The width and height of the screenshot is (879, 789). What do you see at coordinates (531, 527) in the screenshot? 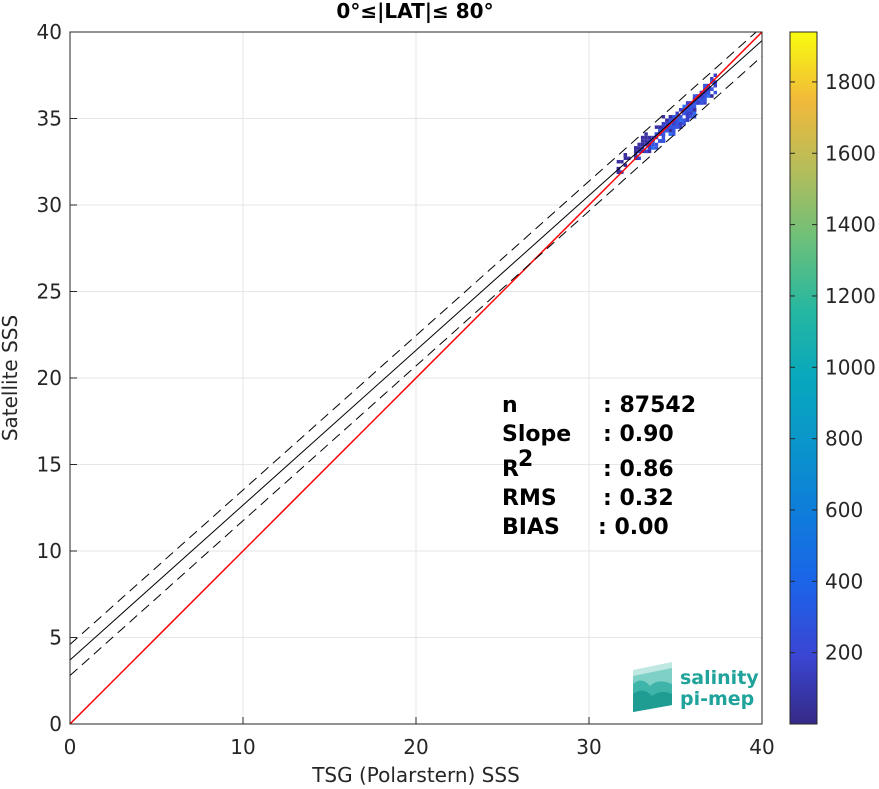
I see `stat-label: BIAS` at bounding box center [531, 527].